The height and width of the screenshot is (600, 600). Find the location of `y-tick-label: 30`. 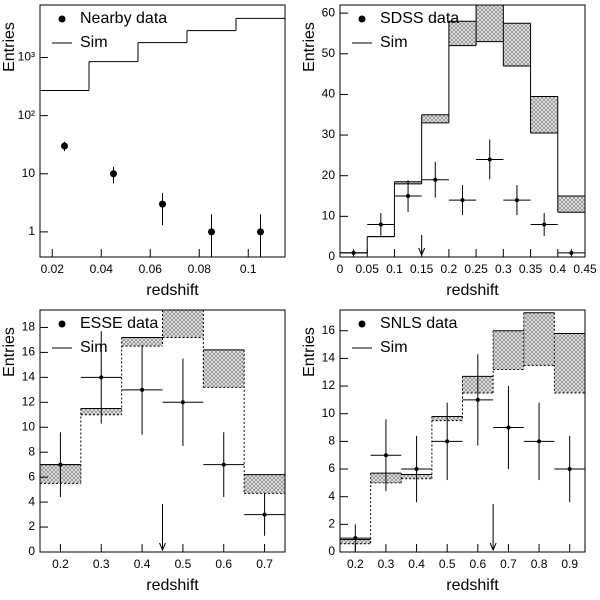

y-tick-label: 30 is located at coordinates (329, 134).